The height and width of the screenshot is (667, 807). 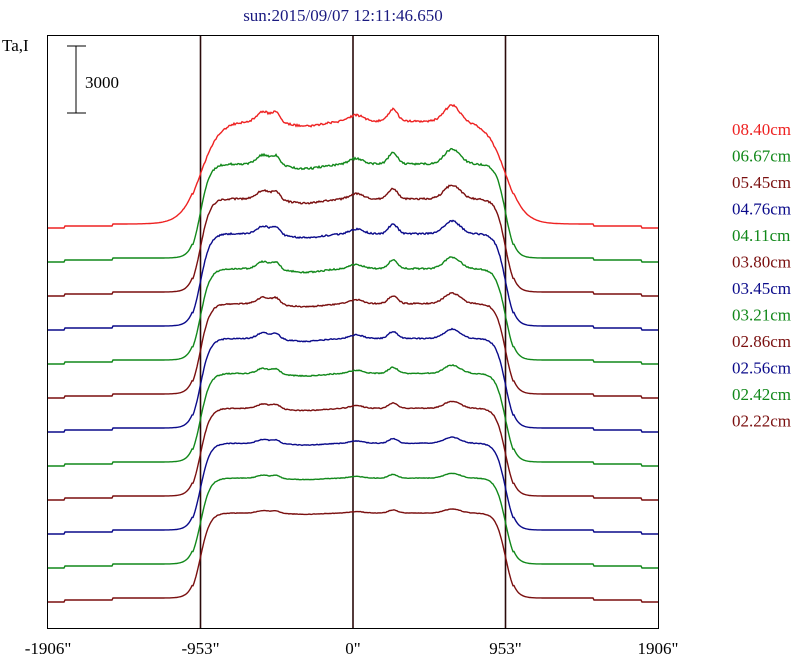 I want to click on legend-item: 03.80cm, so click(x=761, y=262).